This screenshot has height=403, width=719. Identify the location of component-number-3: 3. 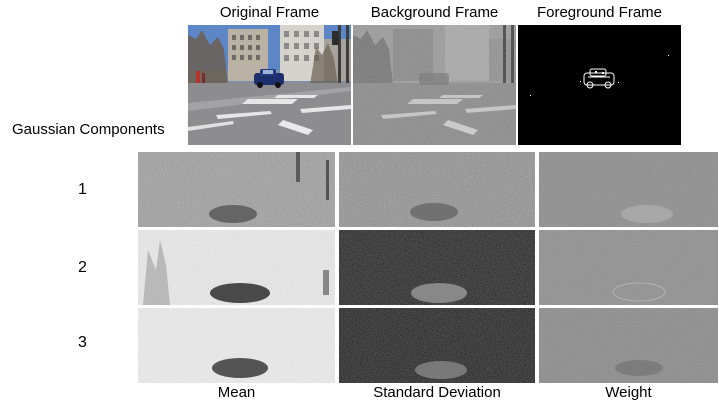
(82, 342).